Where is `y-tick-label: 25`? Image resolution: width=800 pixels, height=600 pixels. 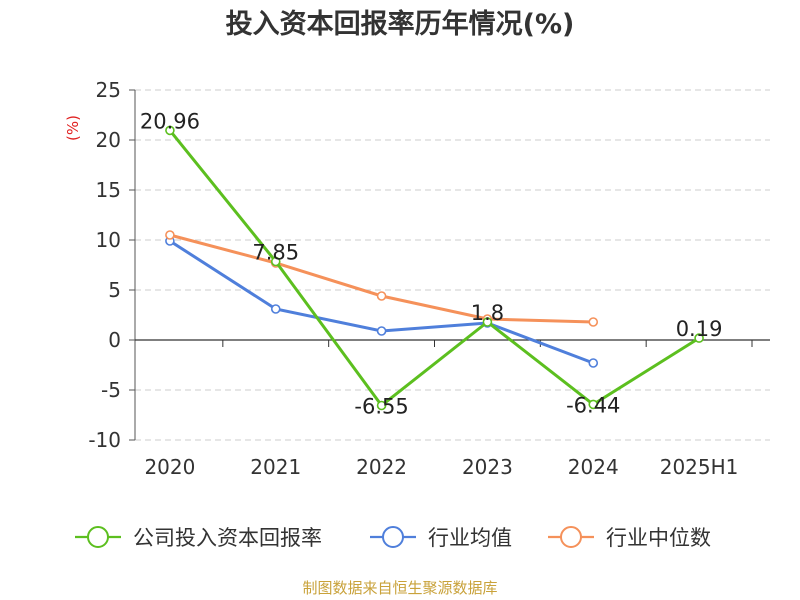 y-tick-label: 25 is located at coordinates (108, 90).